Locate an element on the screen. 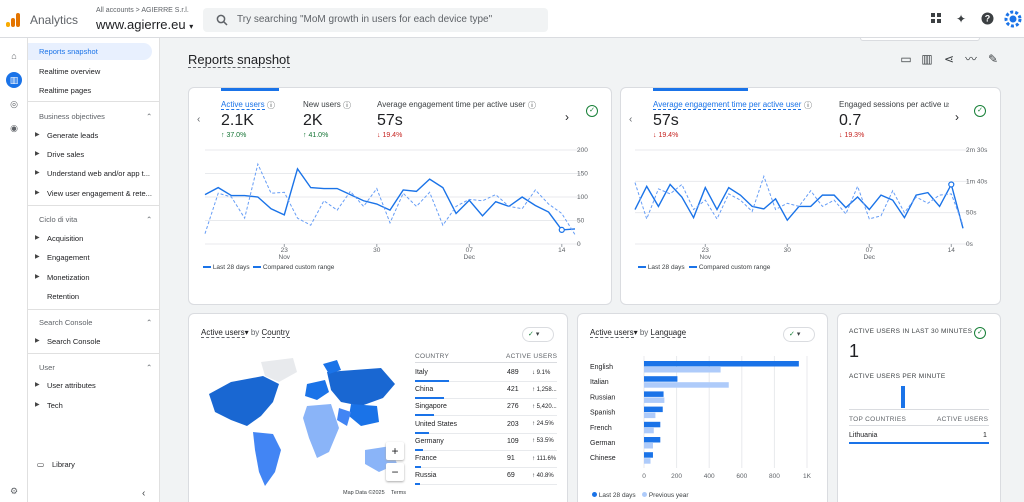  country-change: ↑ 40.8% is located at coordinates (543, 475).